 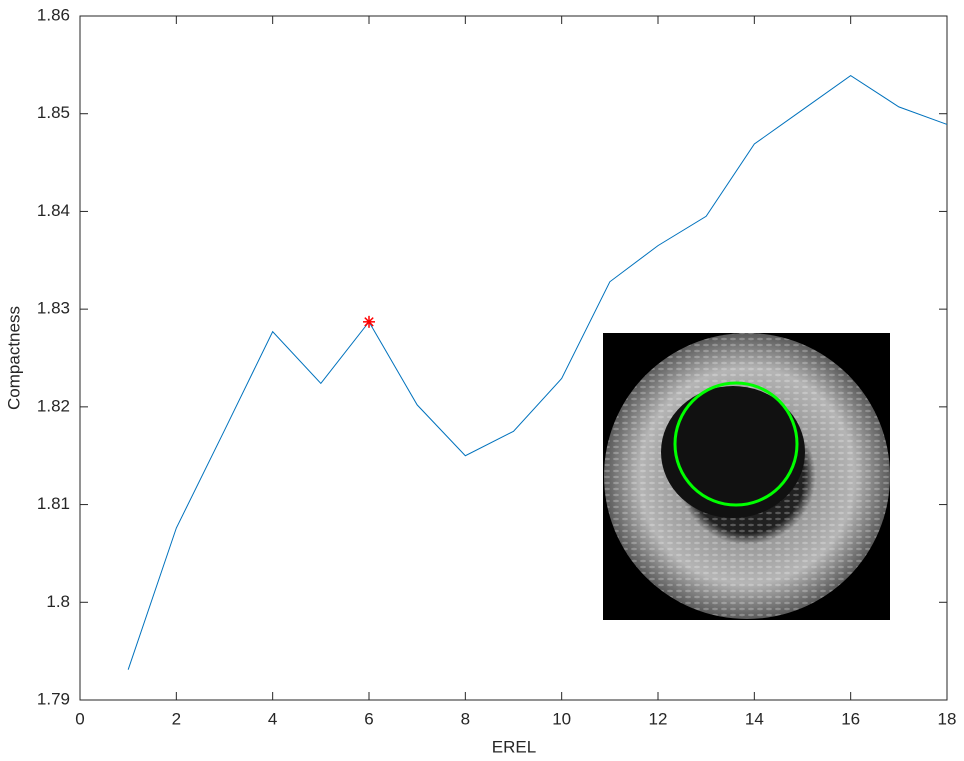 I want to click on y-tick-label: 1.85, so click(x=53, y=112).